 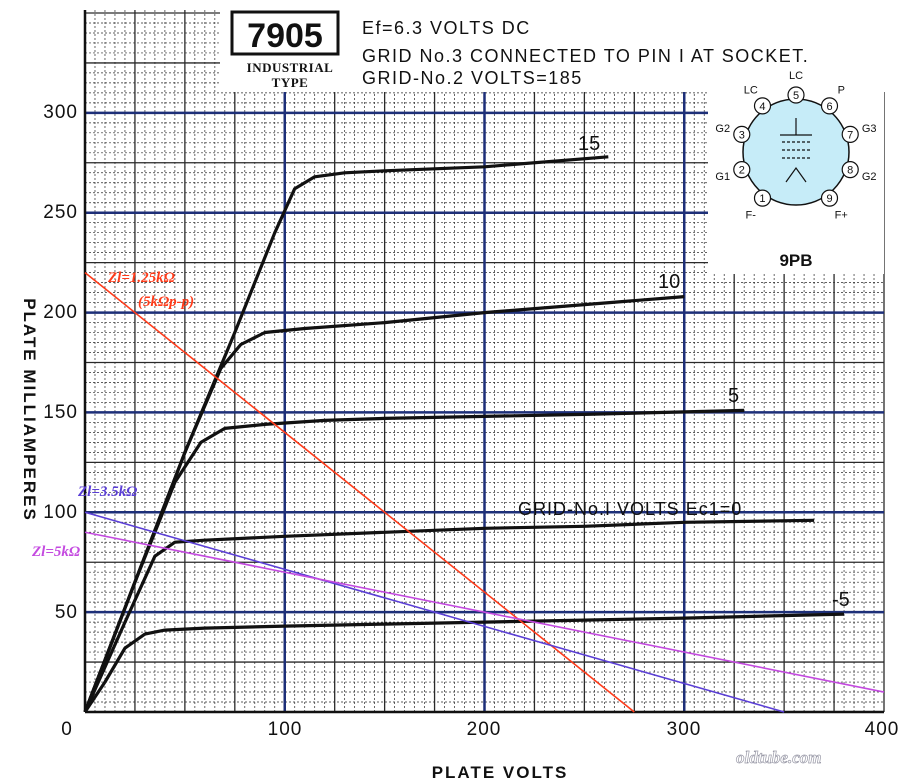 What do you see at coordinates (290, 82) in the screenshot?
I see `chart-subtitle-line2: TYPE` at bounding box center [290, 82].